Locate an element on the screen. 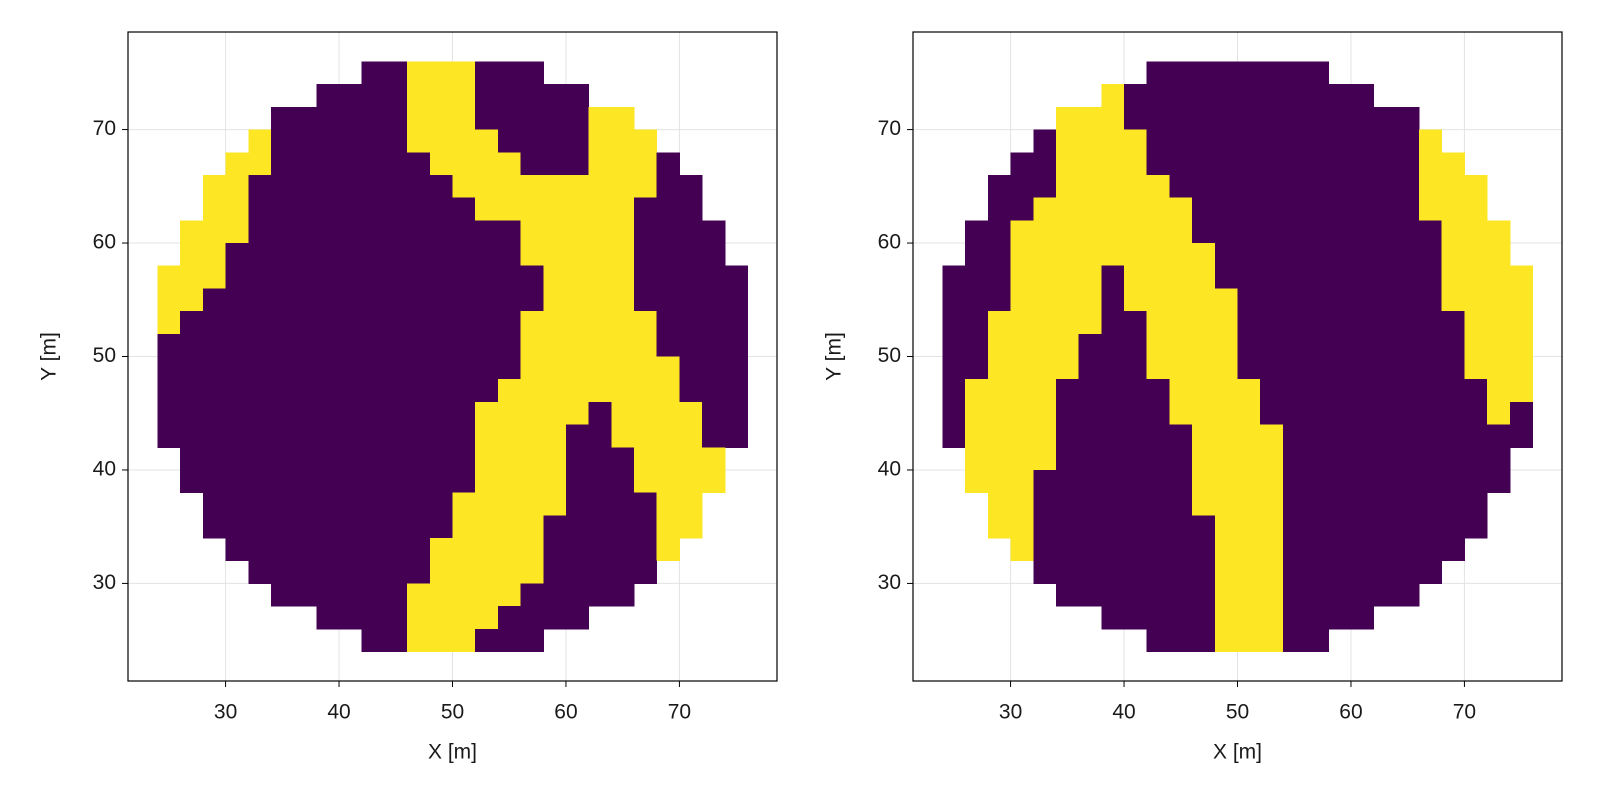  x-tick-label: 40 is located at coordinates (338, 712).